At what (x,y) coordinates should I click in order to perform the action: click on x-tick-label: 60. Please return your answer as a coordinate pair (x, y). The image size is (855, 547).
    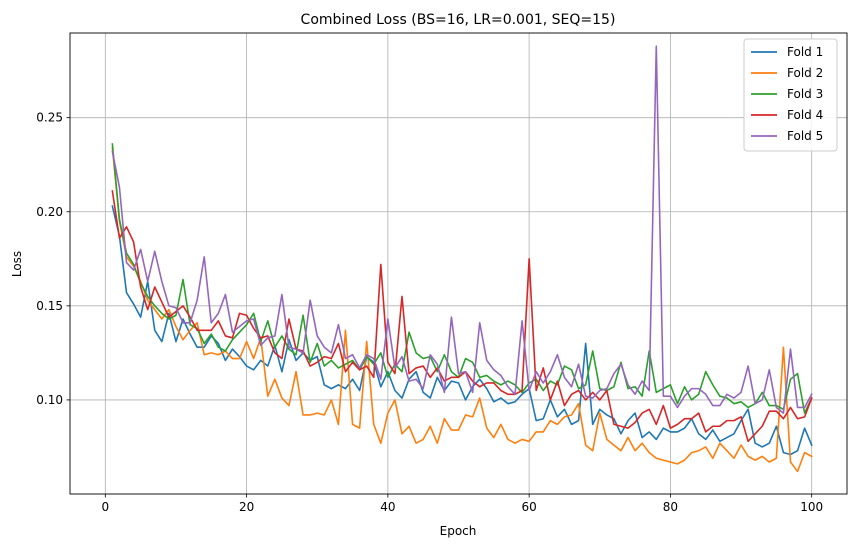
    Looking at the image, I should click on (528, 507).